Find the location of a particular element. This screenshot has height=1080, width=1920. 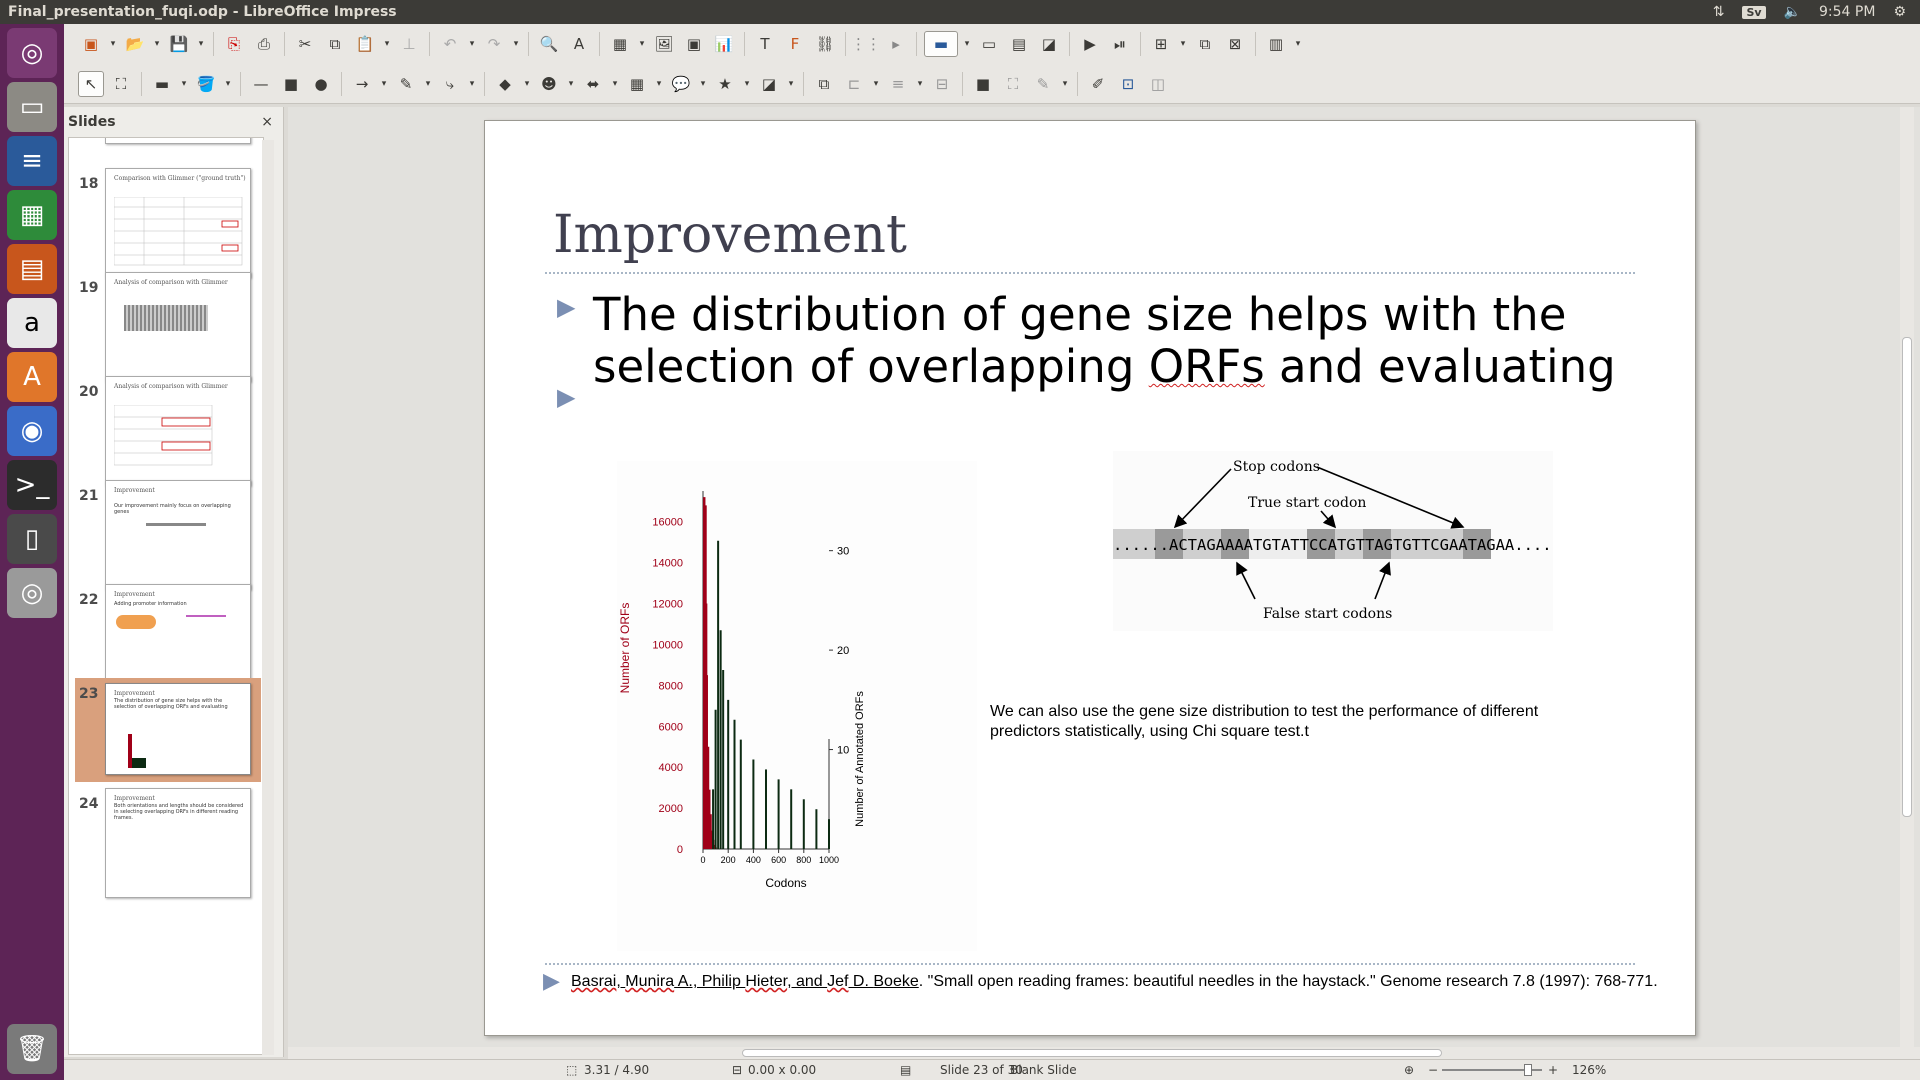

align-dropdown-icon: ▾ is located at coordinates (876, 83).